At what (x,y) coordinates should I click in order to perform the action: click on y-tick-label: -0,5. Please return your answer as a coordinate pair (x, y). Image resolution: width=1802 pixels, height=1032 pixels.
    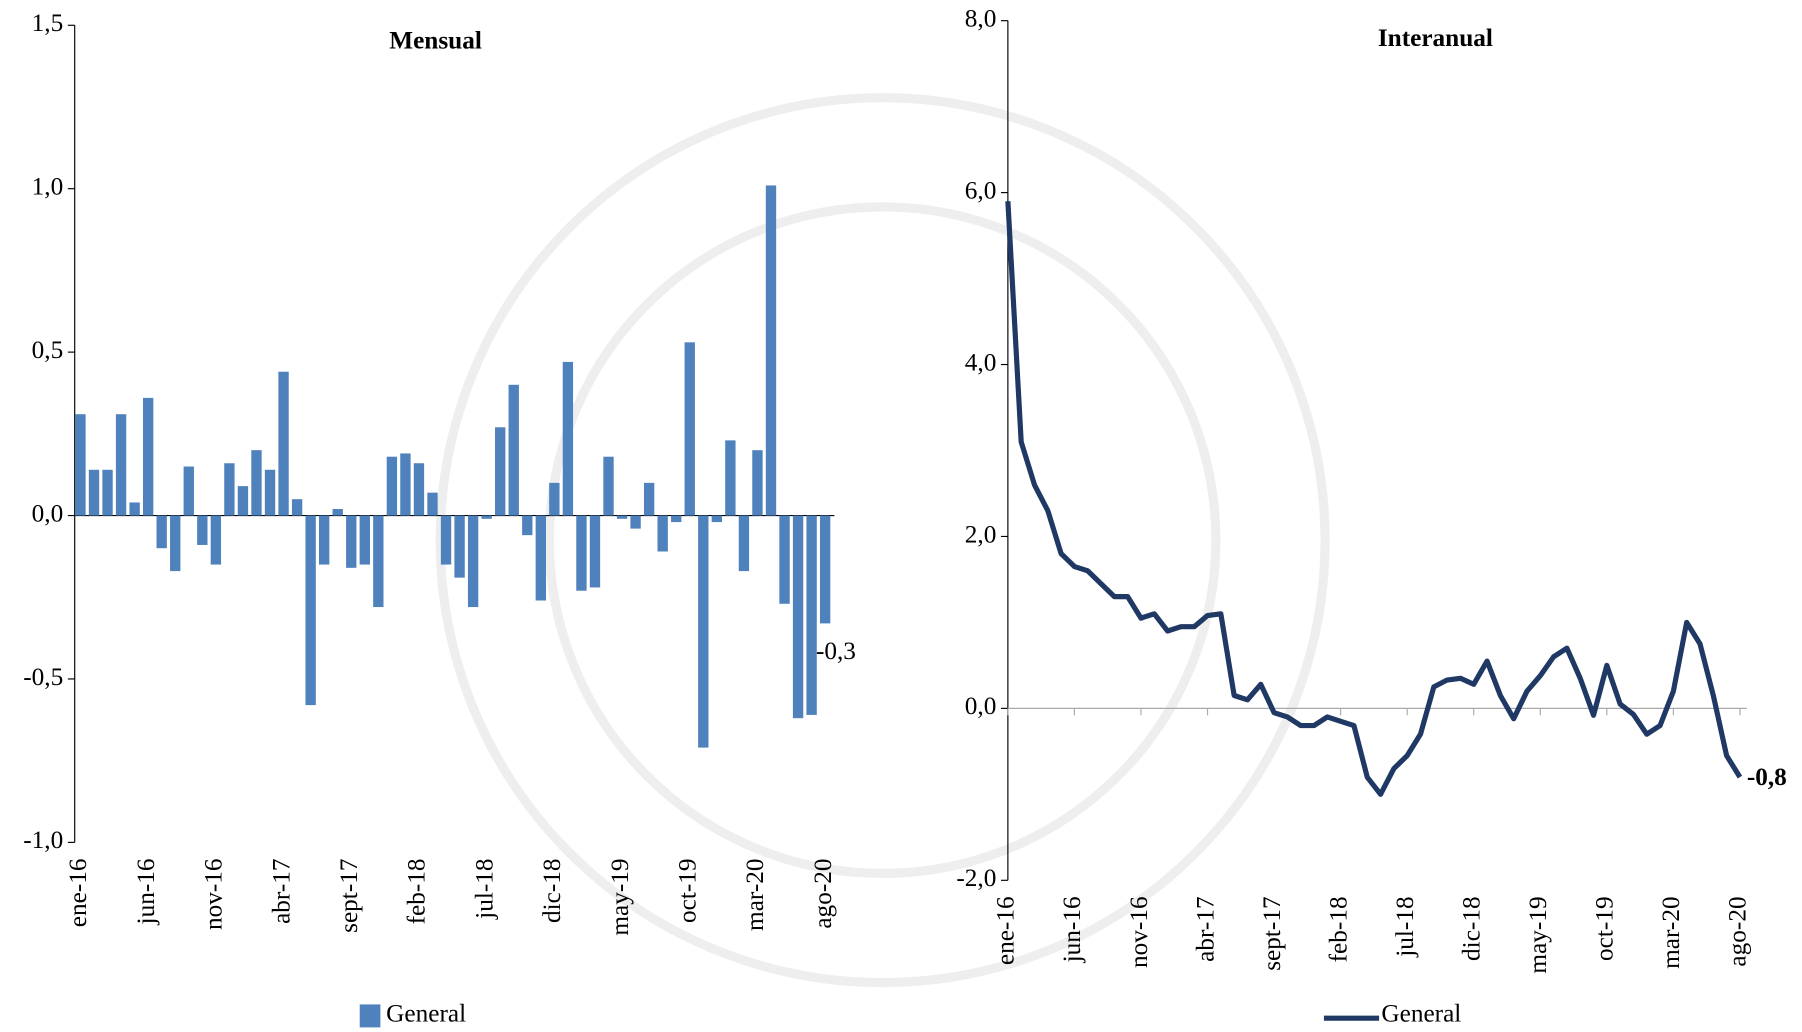
    Looking at the image, I should click on (43, 677).